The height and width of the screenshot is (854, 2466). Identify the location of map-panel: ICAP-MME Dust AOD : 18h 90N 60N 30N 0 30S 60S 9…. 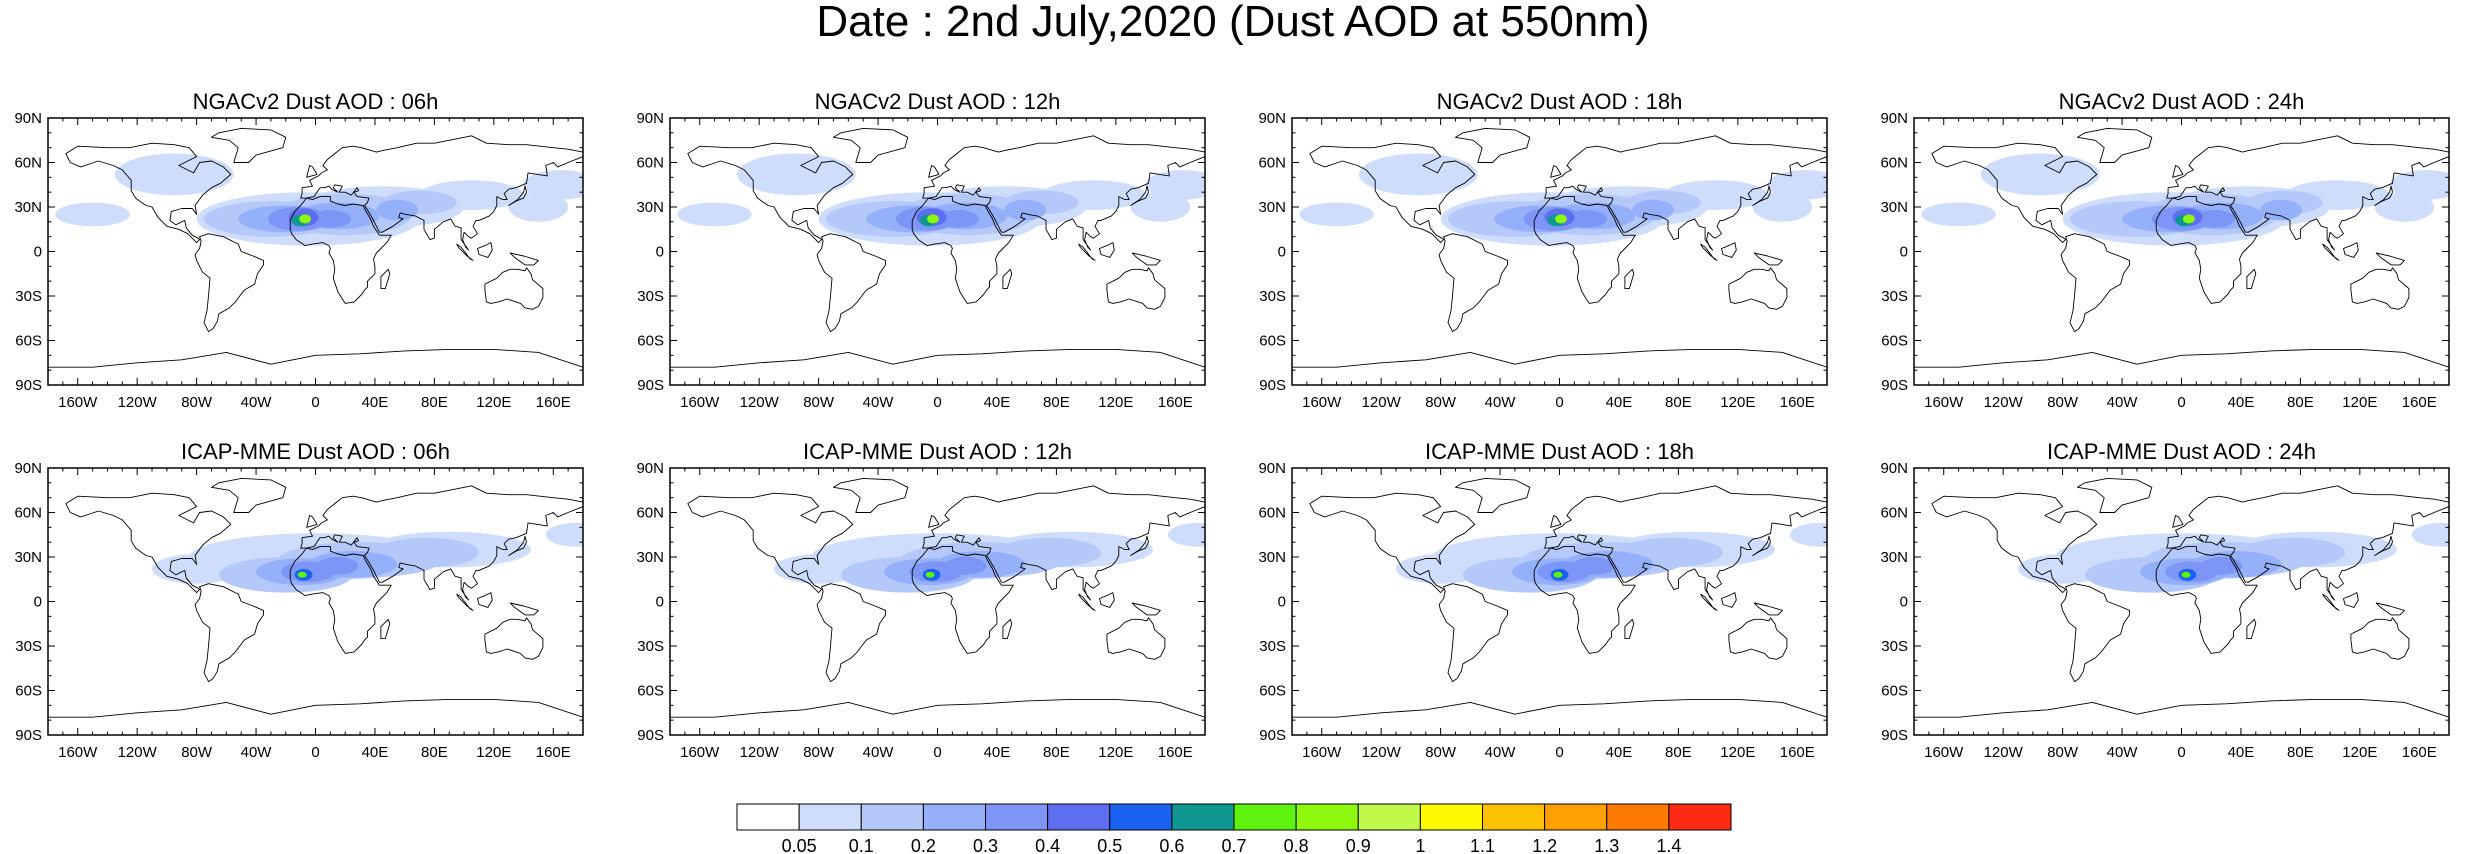
(1536, 607).